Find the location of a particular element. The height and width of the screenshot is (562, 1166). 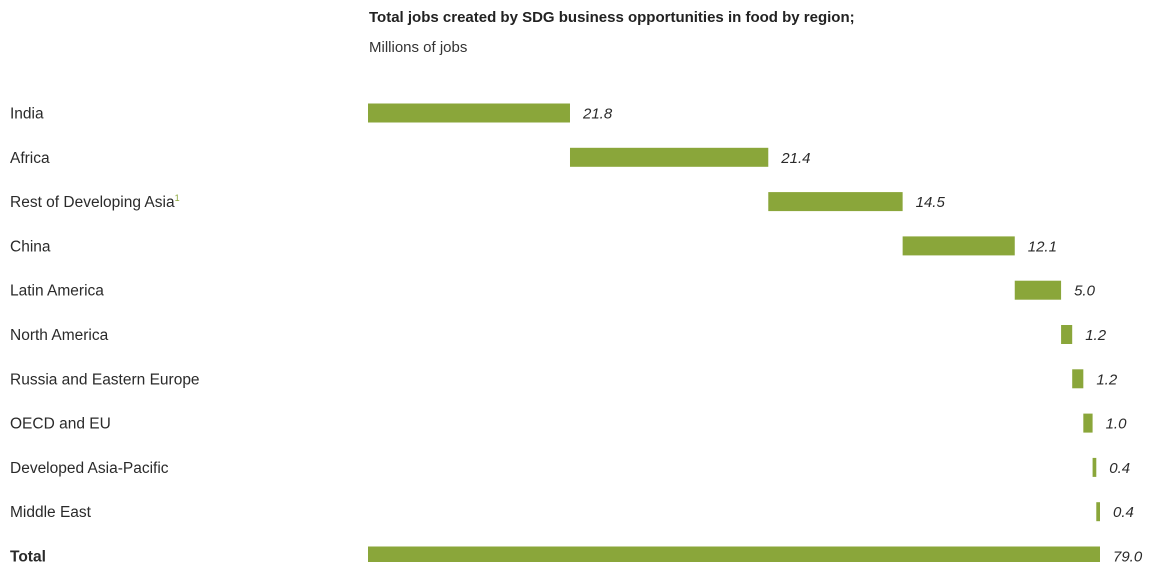

value-label-latin-america: 5.0 is located at coordinates (1085, 291).